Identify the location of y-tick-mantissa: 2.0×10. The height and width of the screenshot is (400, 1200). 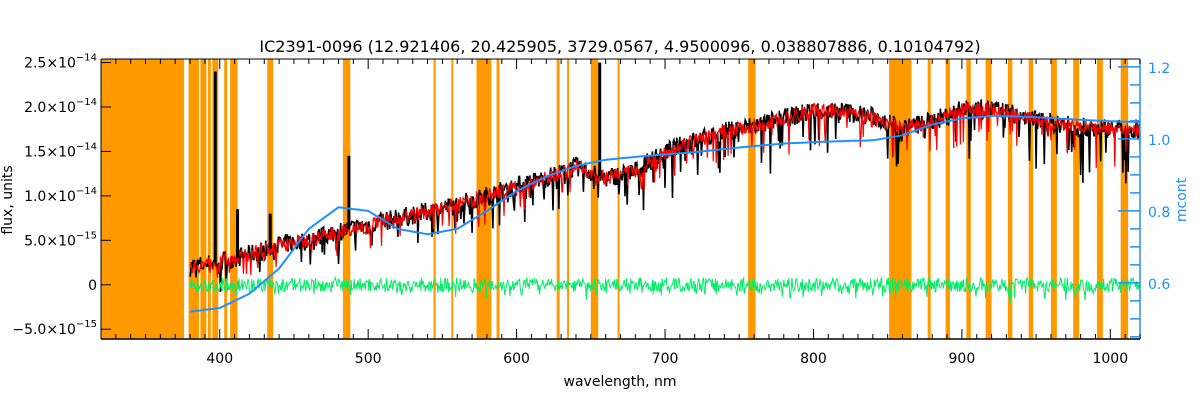
(50, 108).